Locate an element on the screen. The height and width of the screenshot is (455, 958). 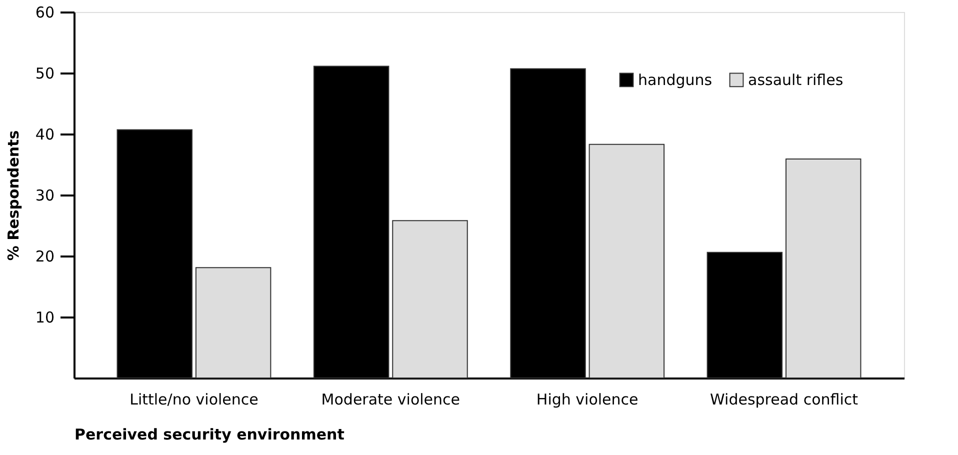
legend-label: handguns is located at coordinates (675, 79).